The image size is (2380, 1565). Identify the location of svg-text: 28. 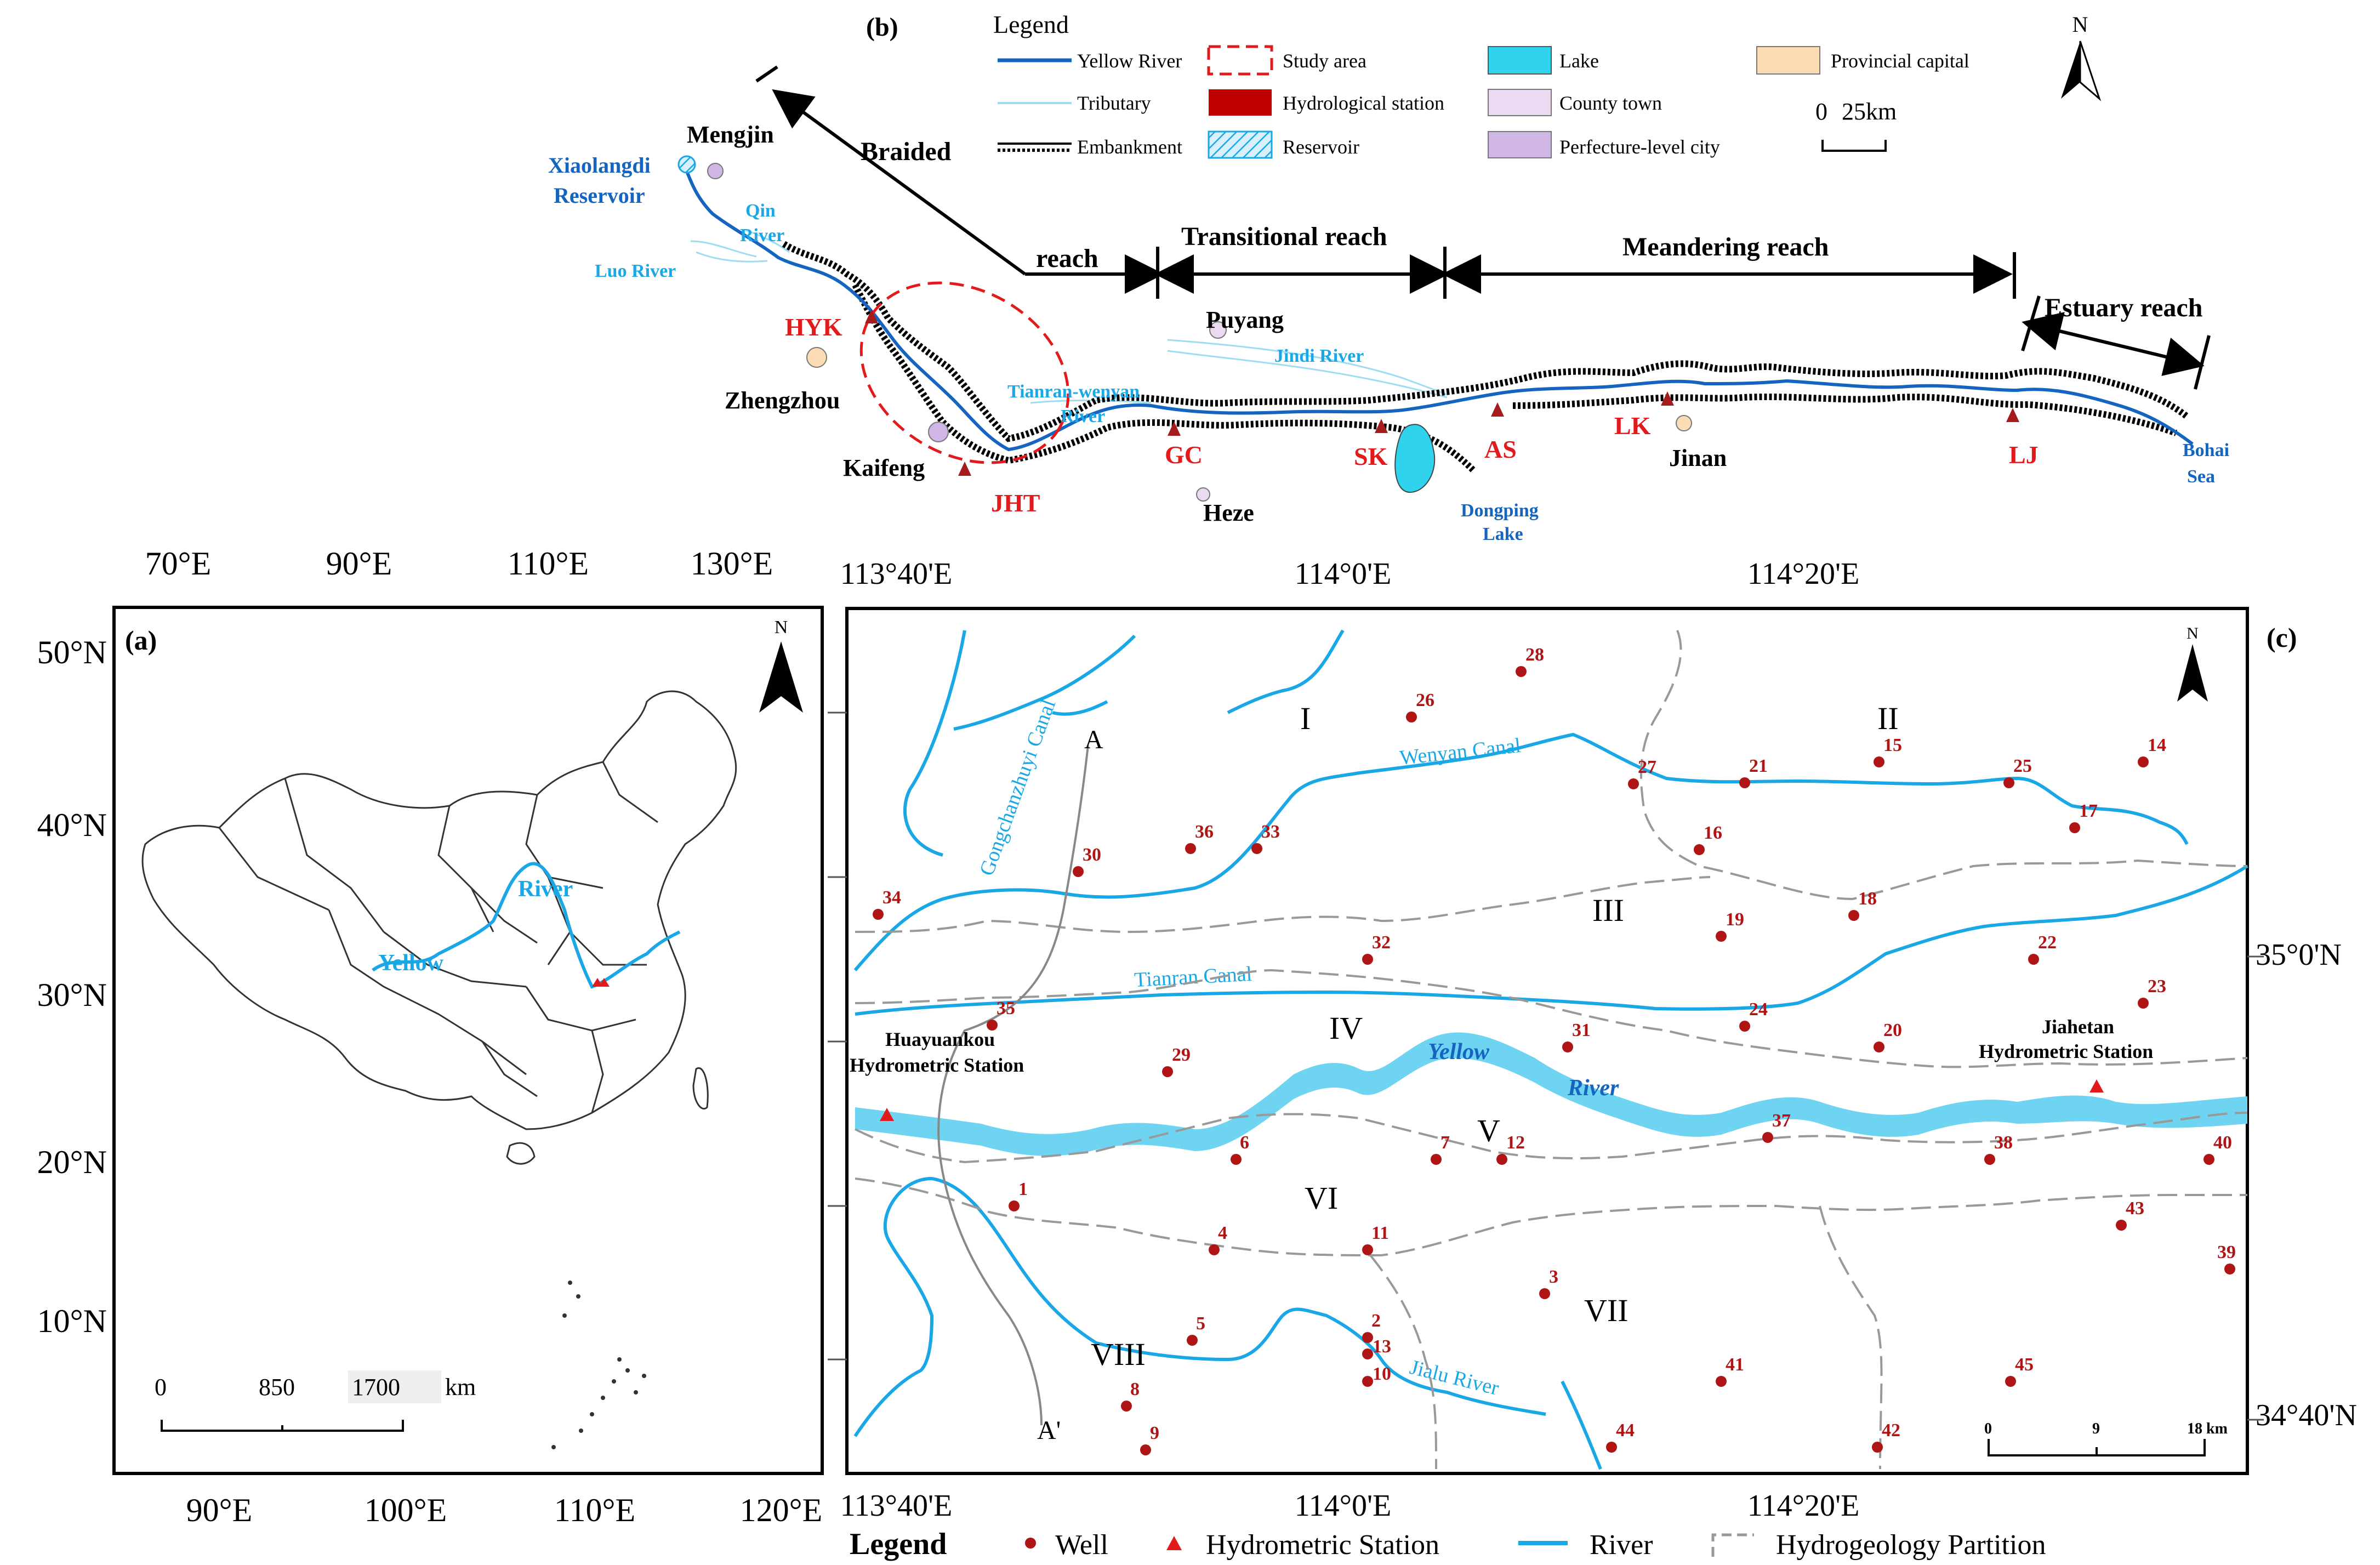
(1534, 655).